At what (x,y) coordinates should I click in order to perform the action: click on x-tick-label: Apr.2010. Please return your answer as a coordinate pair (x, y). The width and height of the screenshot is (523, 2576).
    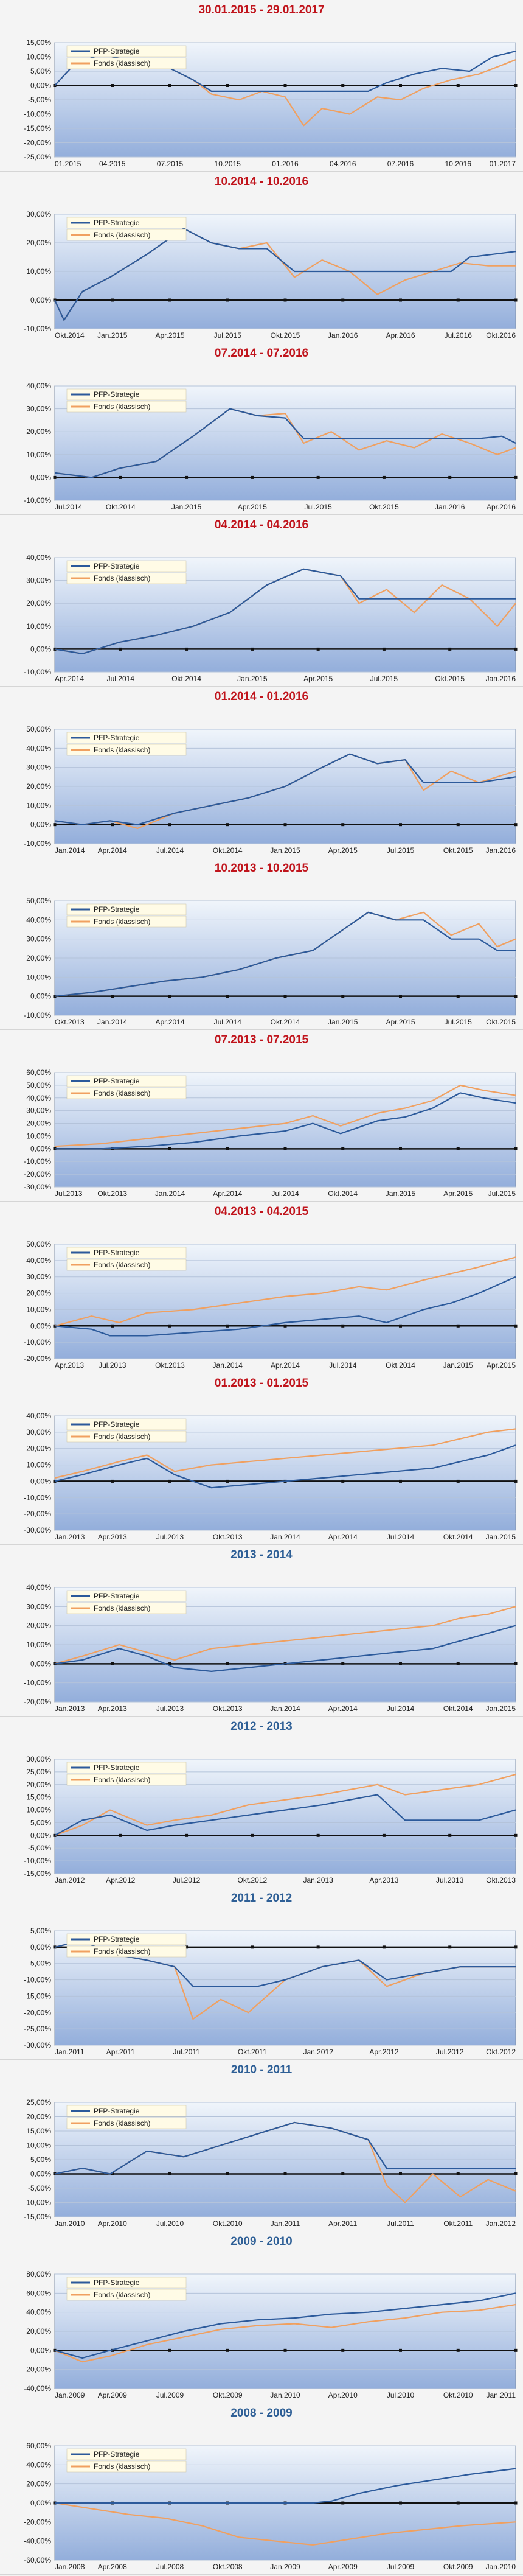
    Looking at the image, I should click on (343, 2395).